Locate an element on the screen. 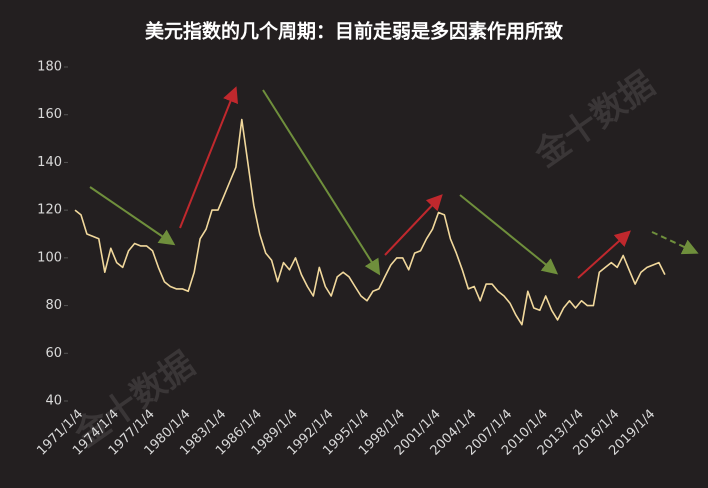 This screenshot has width=708, height=488. y-tick-label: 160 is located at coordinates (49, 114).